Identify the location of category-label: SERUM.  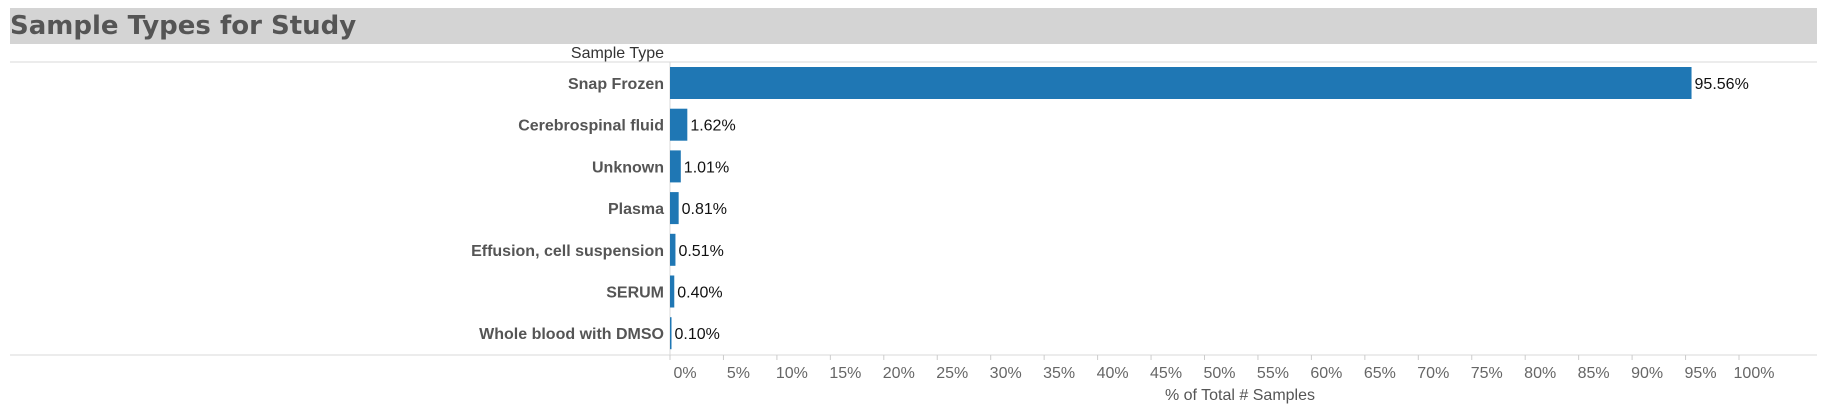
(635, 293).